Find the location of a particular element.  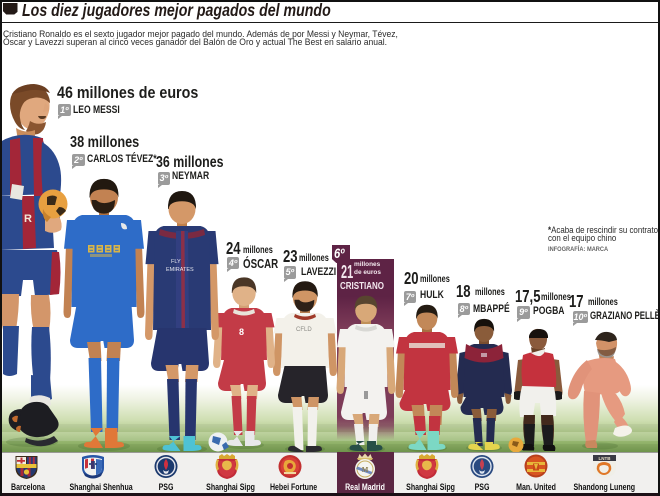

svg-text: EMIRATES is located at coordinates (180, 270).